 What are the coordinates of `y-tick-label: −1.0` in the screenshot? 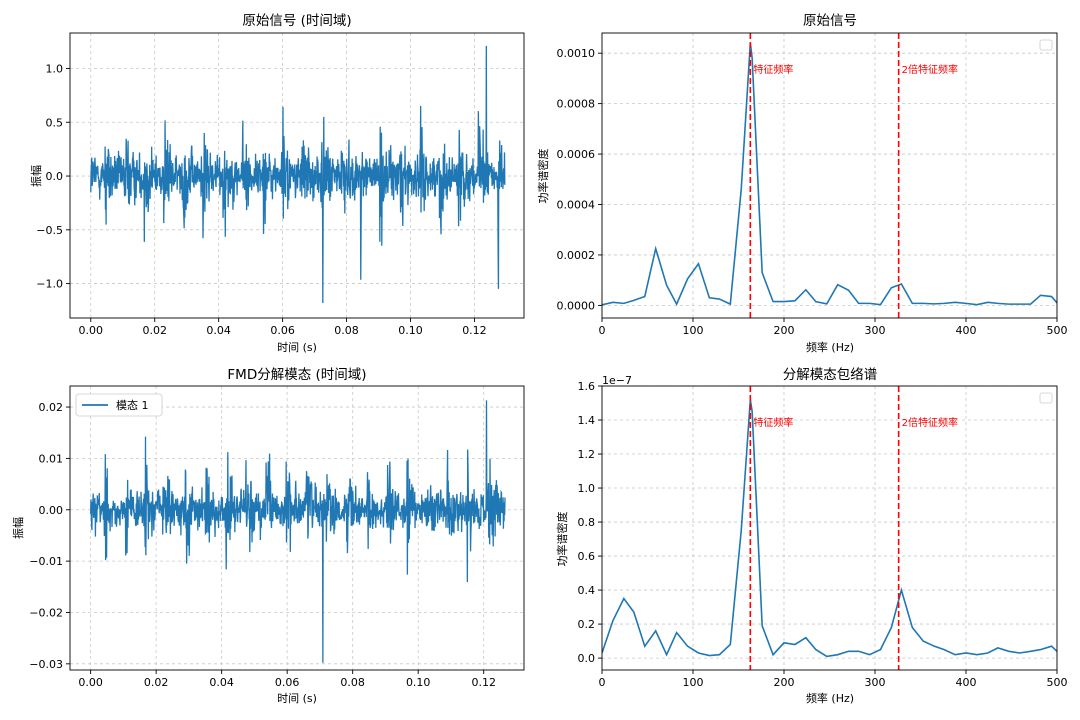 It's located at (49, 284).